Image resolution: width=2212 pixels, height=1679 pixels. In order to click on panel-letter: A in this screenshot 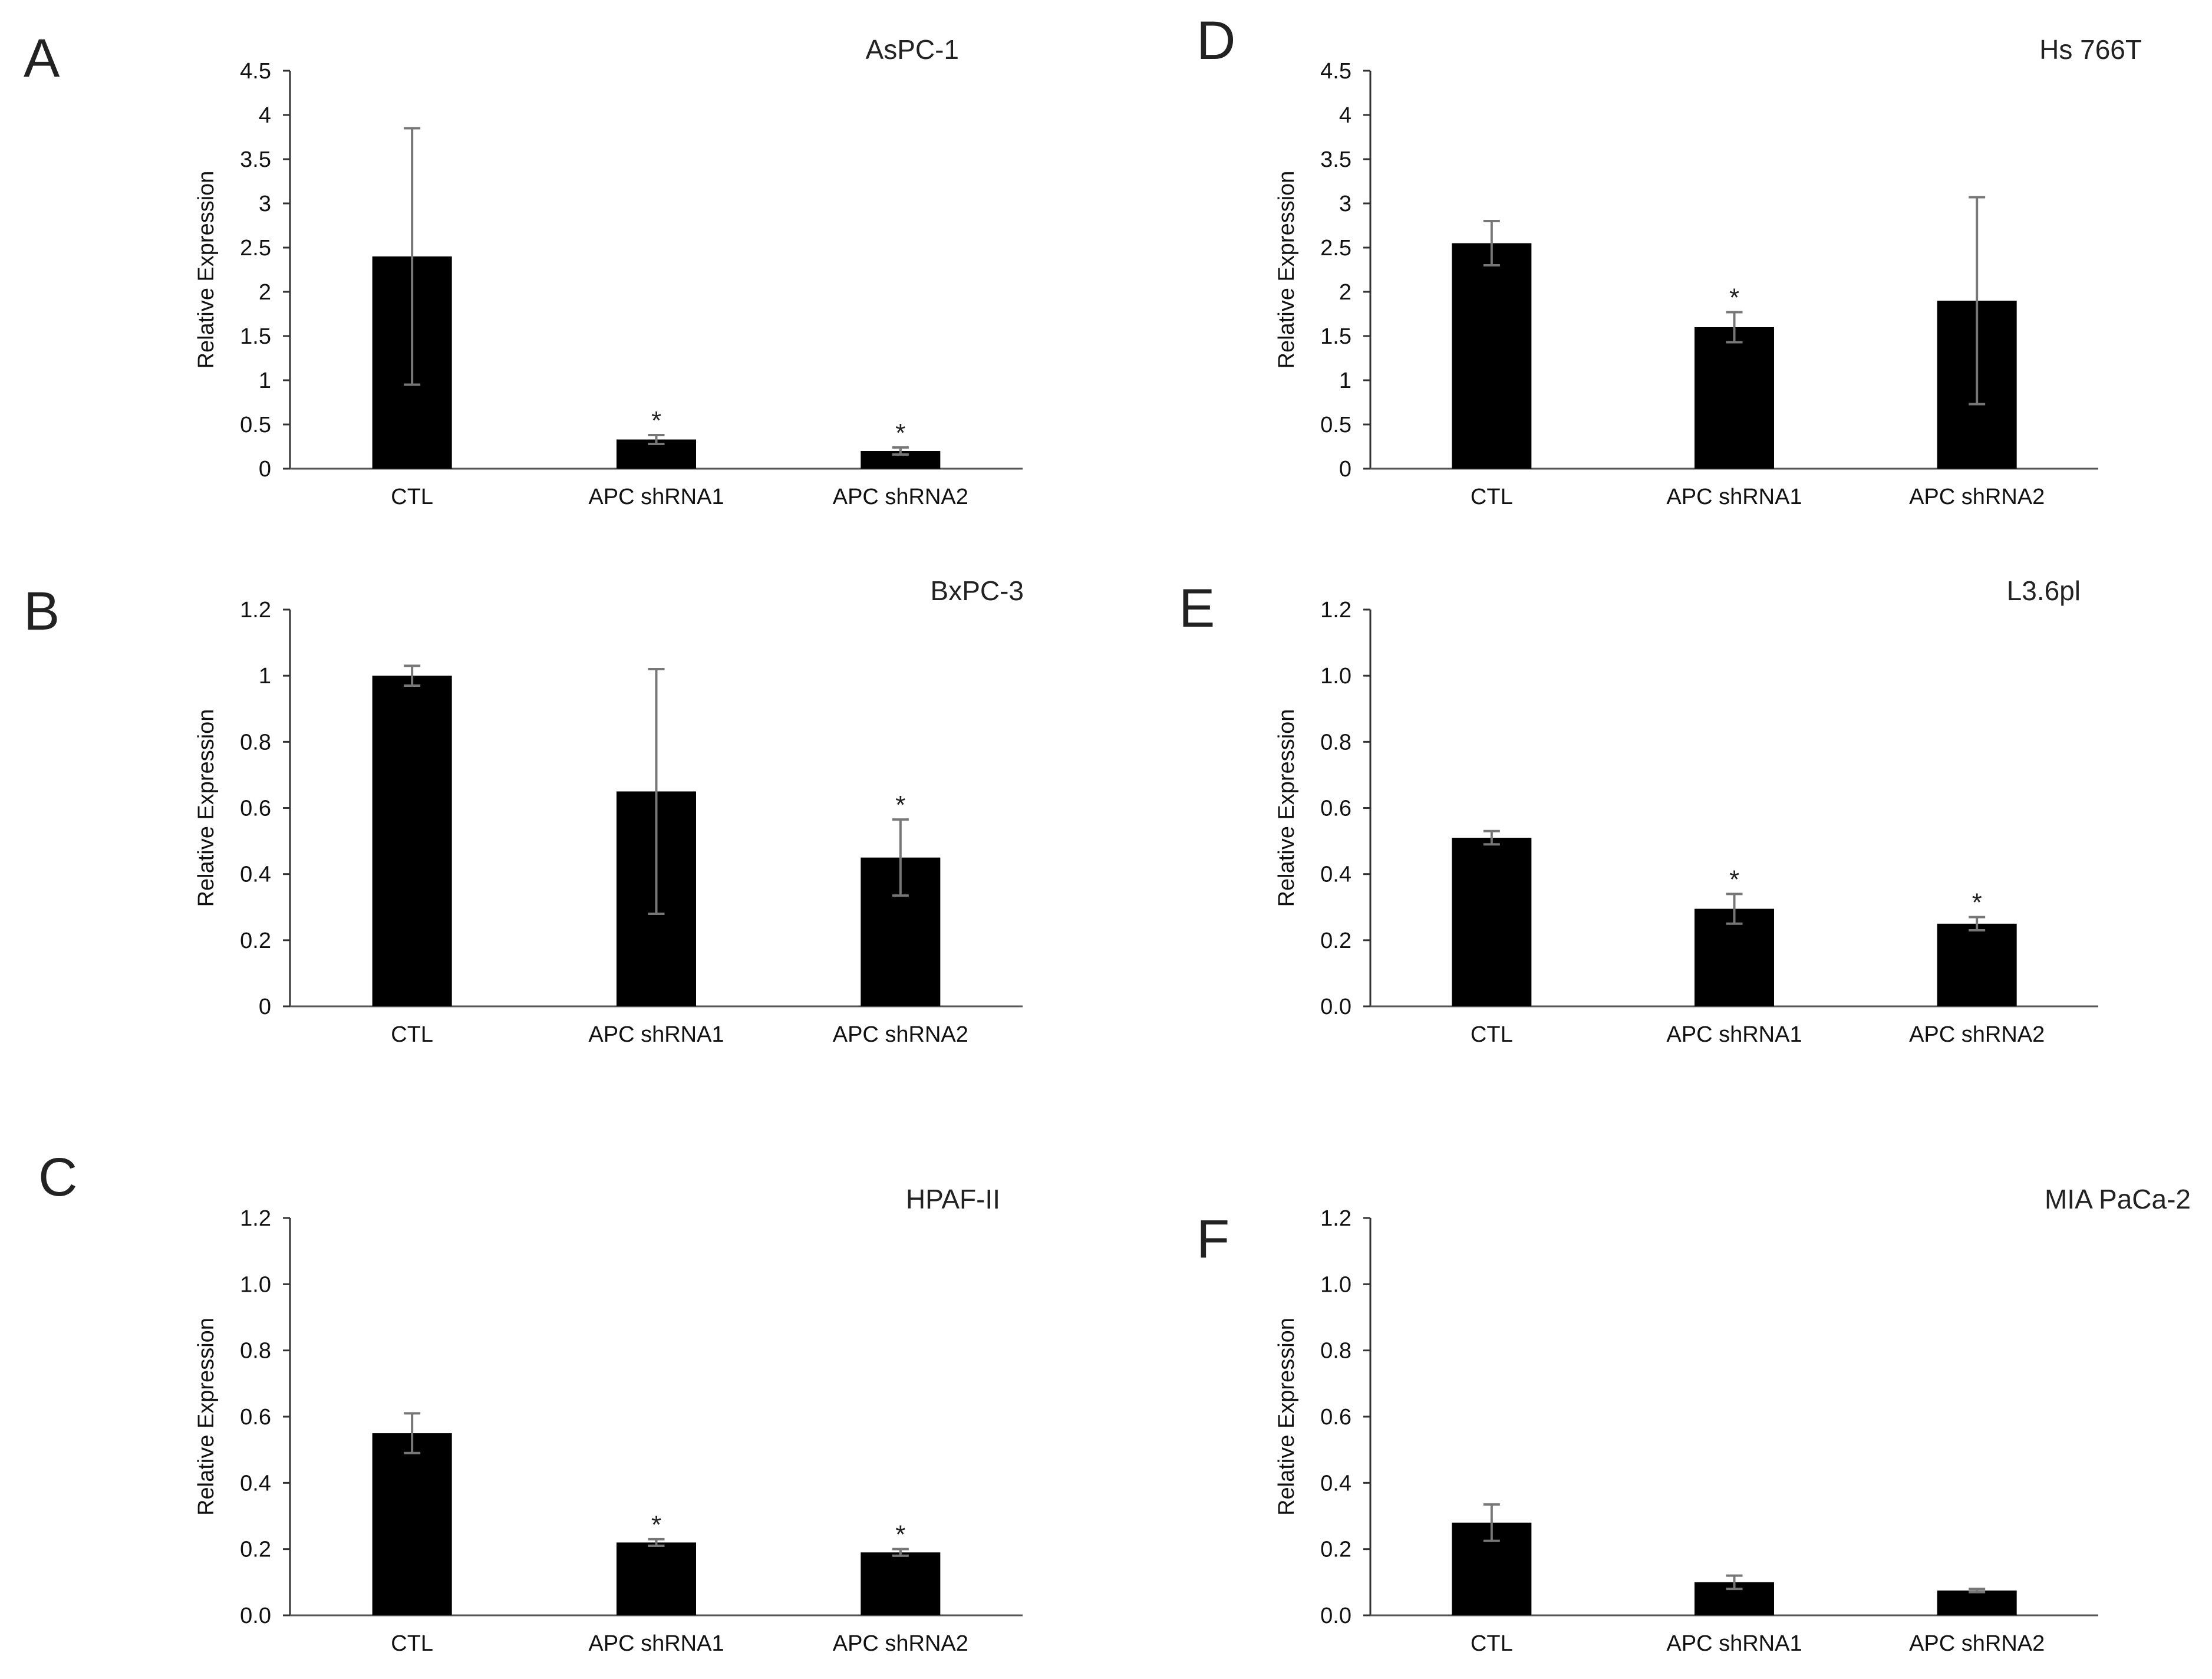, I will do `click(42, 58)`.